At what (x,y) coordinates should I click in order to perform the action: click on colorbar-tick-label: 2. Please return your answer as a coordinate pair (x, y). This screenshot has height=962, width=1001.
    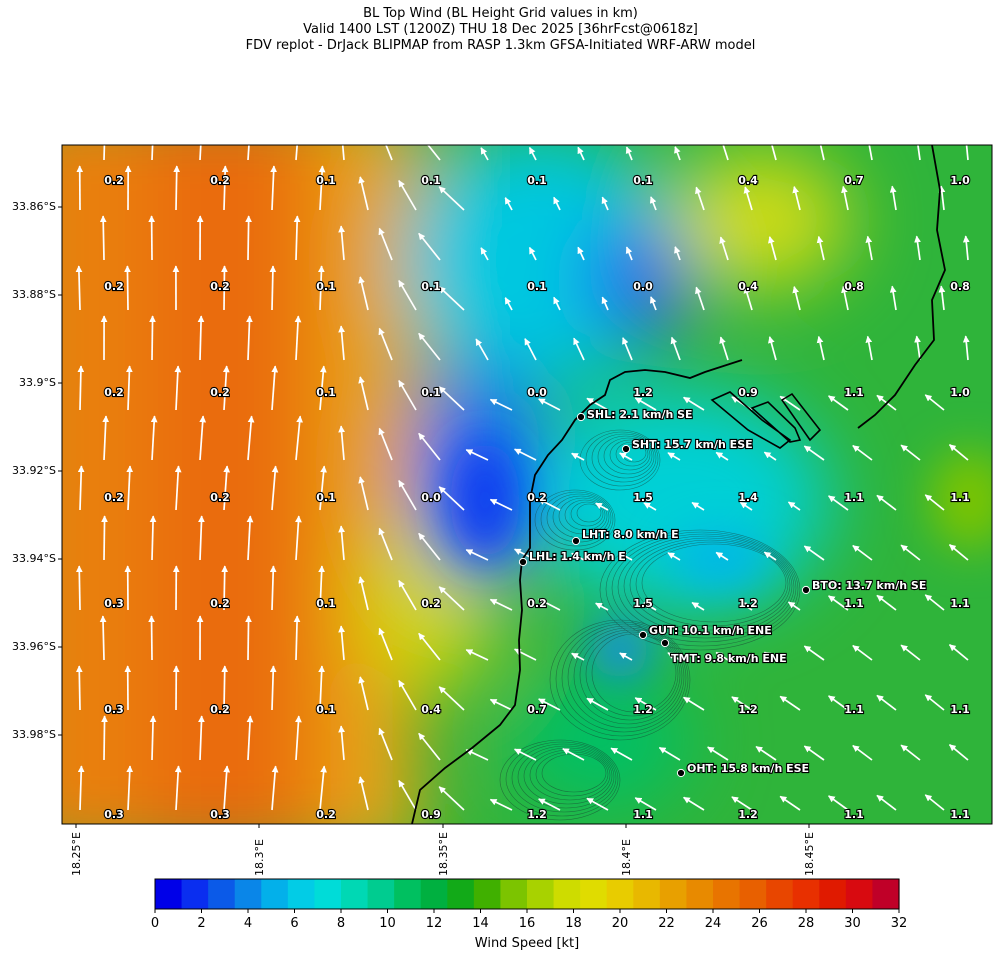
    Looking at the image, I should click on (201, 923).